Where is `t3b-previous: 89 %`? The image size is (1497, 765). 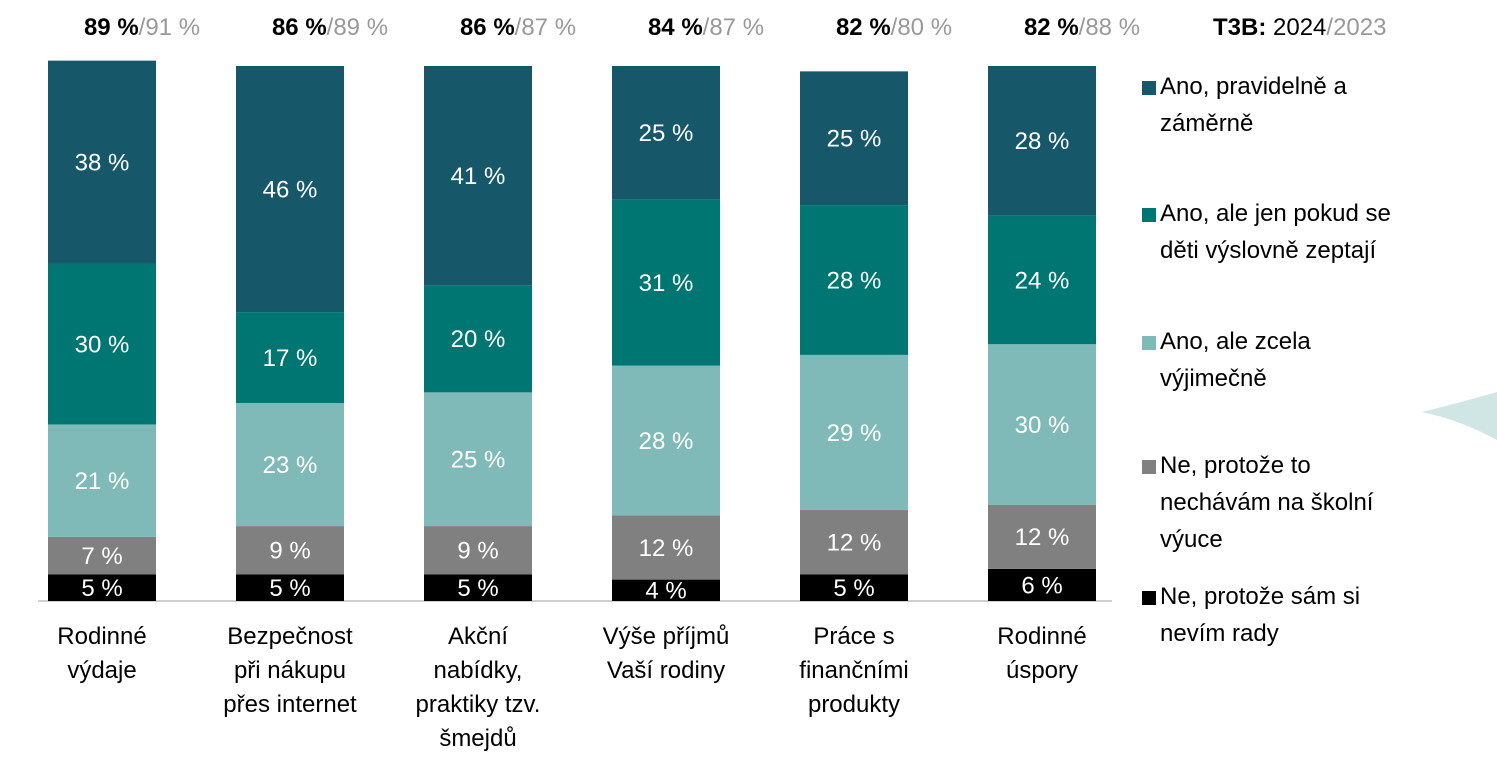
t3b-previous: 89 % is located at coordinates (360, 27).